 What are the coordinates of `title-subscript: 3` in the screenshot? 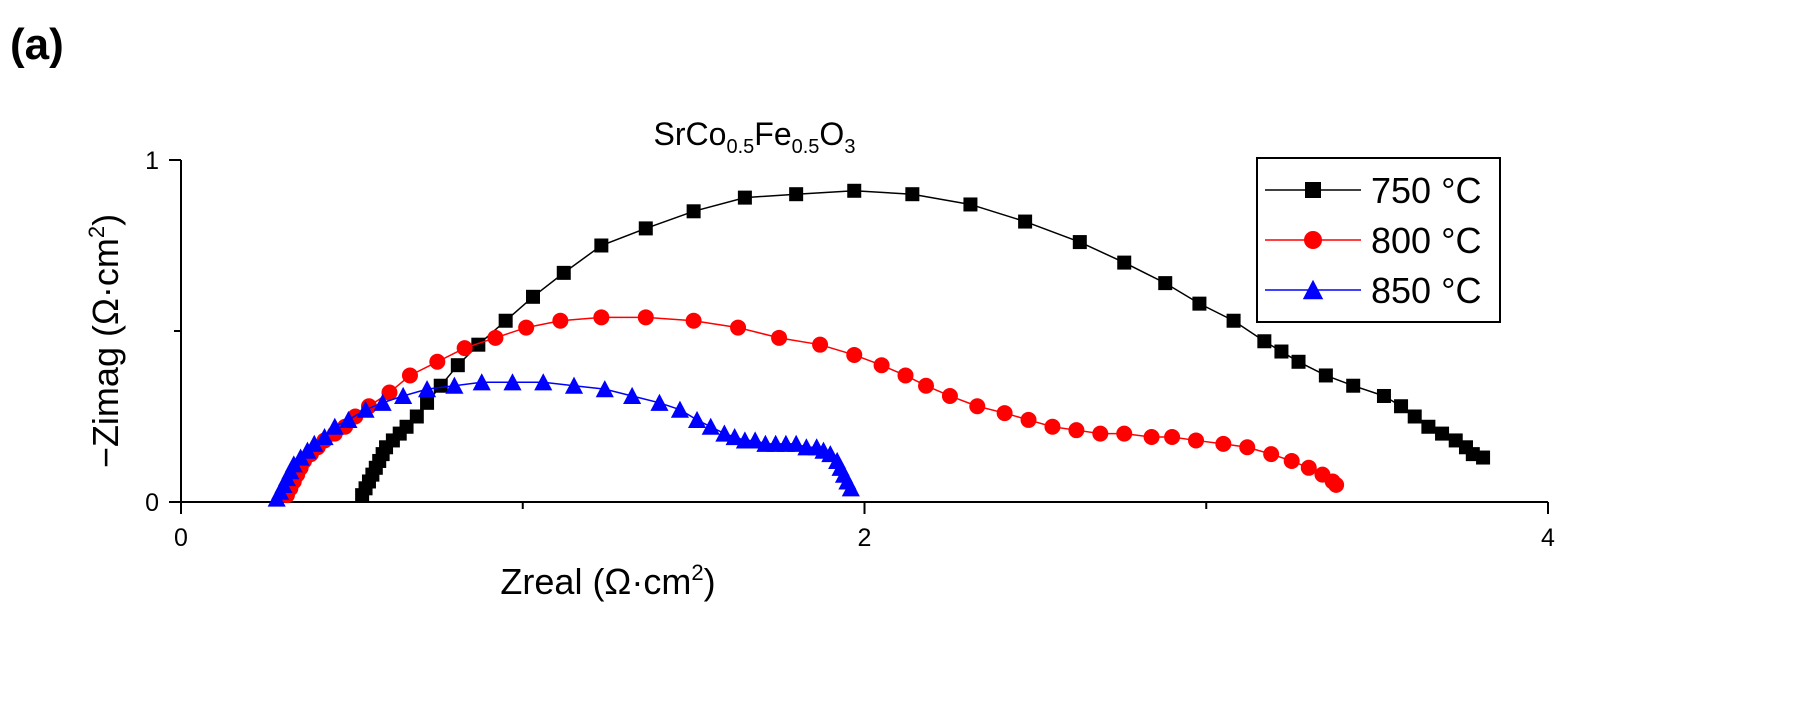 It's located at (849, 147).